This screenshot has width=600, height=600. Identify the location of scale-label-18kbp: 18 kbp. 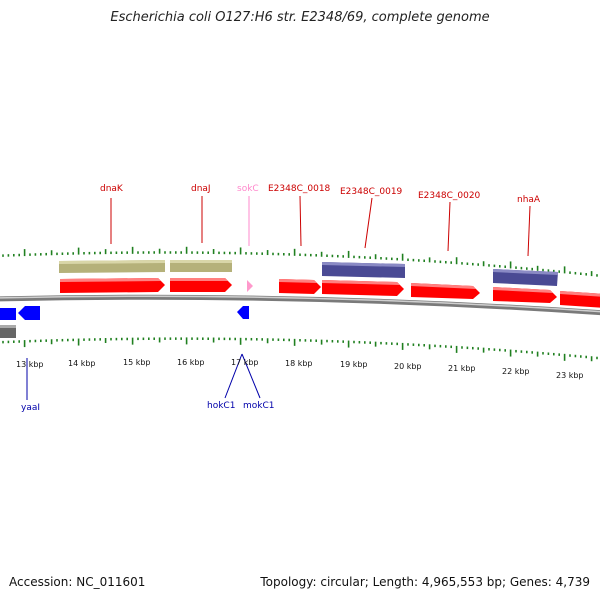
(299, 363).